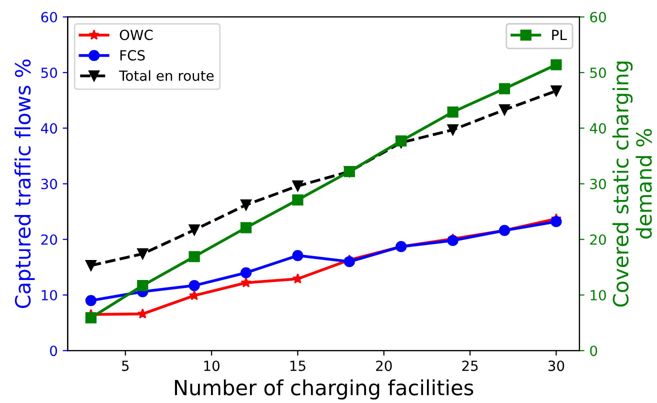  What do you see at coordinates (470, 366) in the screenshot?
I see `x-tick-label: 25` at bounding box center [470, 366].